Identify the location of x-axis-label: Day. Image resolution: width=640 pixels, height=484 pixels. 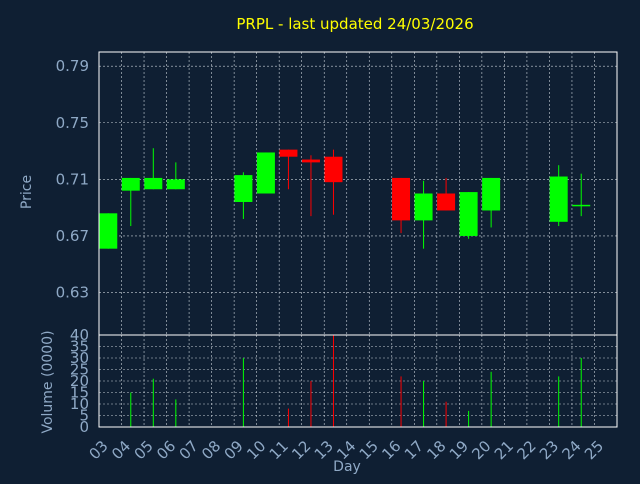
(347, 467).